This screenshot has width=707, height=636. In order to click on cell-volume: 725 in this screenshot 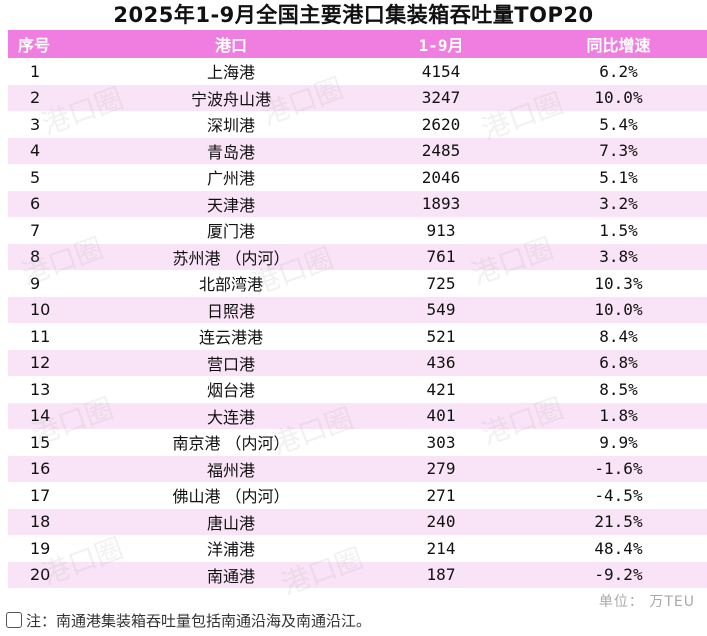, I will do `click(441, 283)`.